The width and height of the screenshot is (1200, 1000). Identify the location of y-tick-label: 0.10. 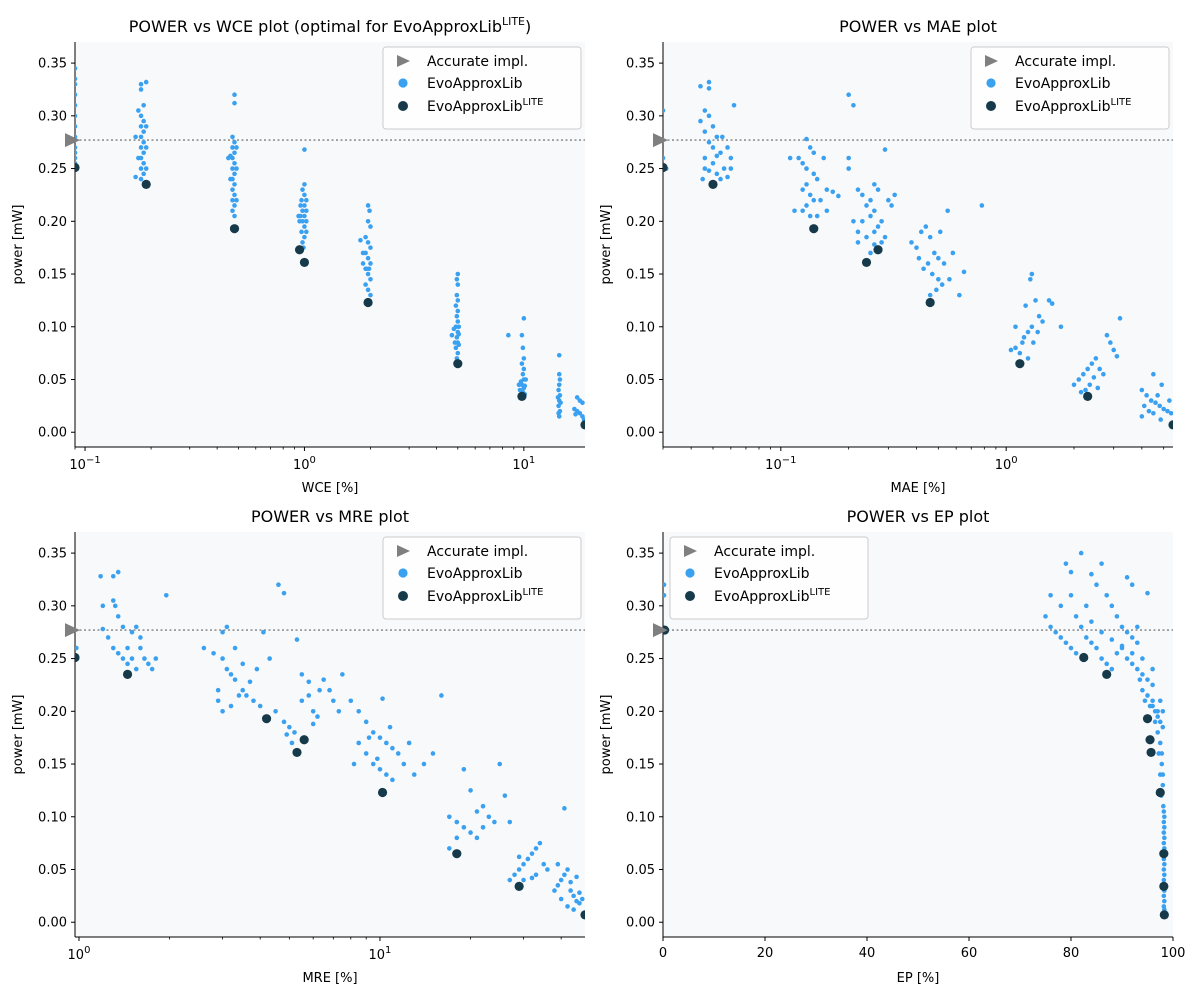
(640, 817).